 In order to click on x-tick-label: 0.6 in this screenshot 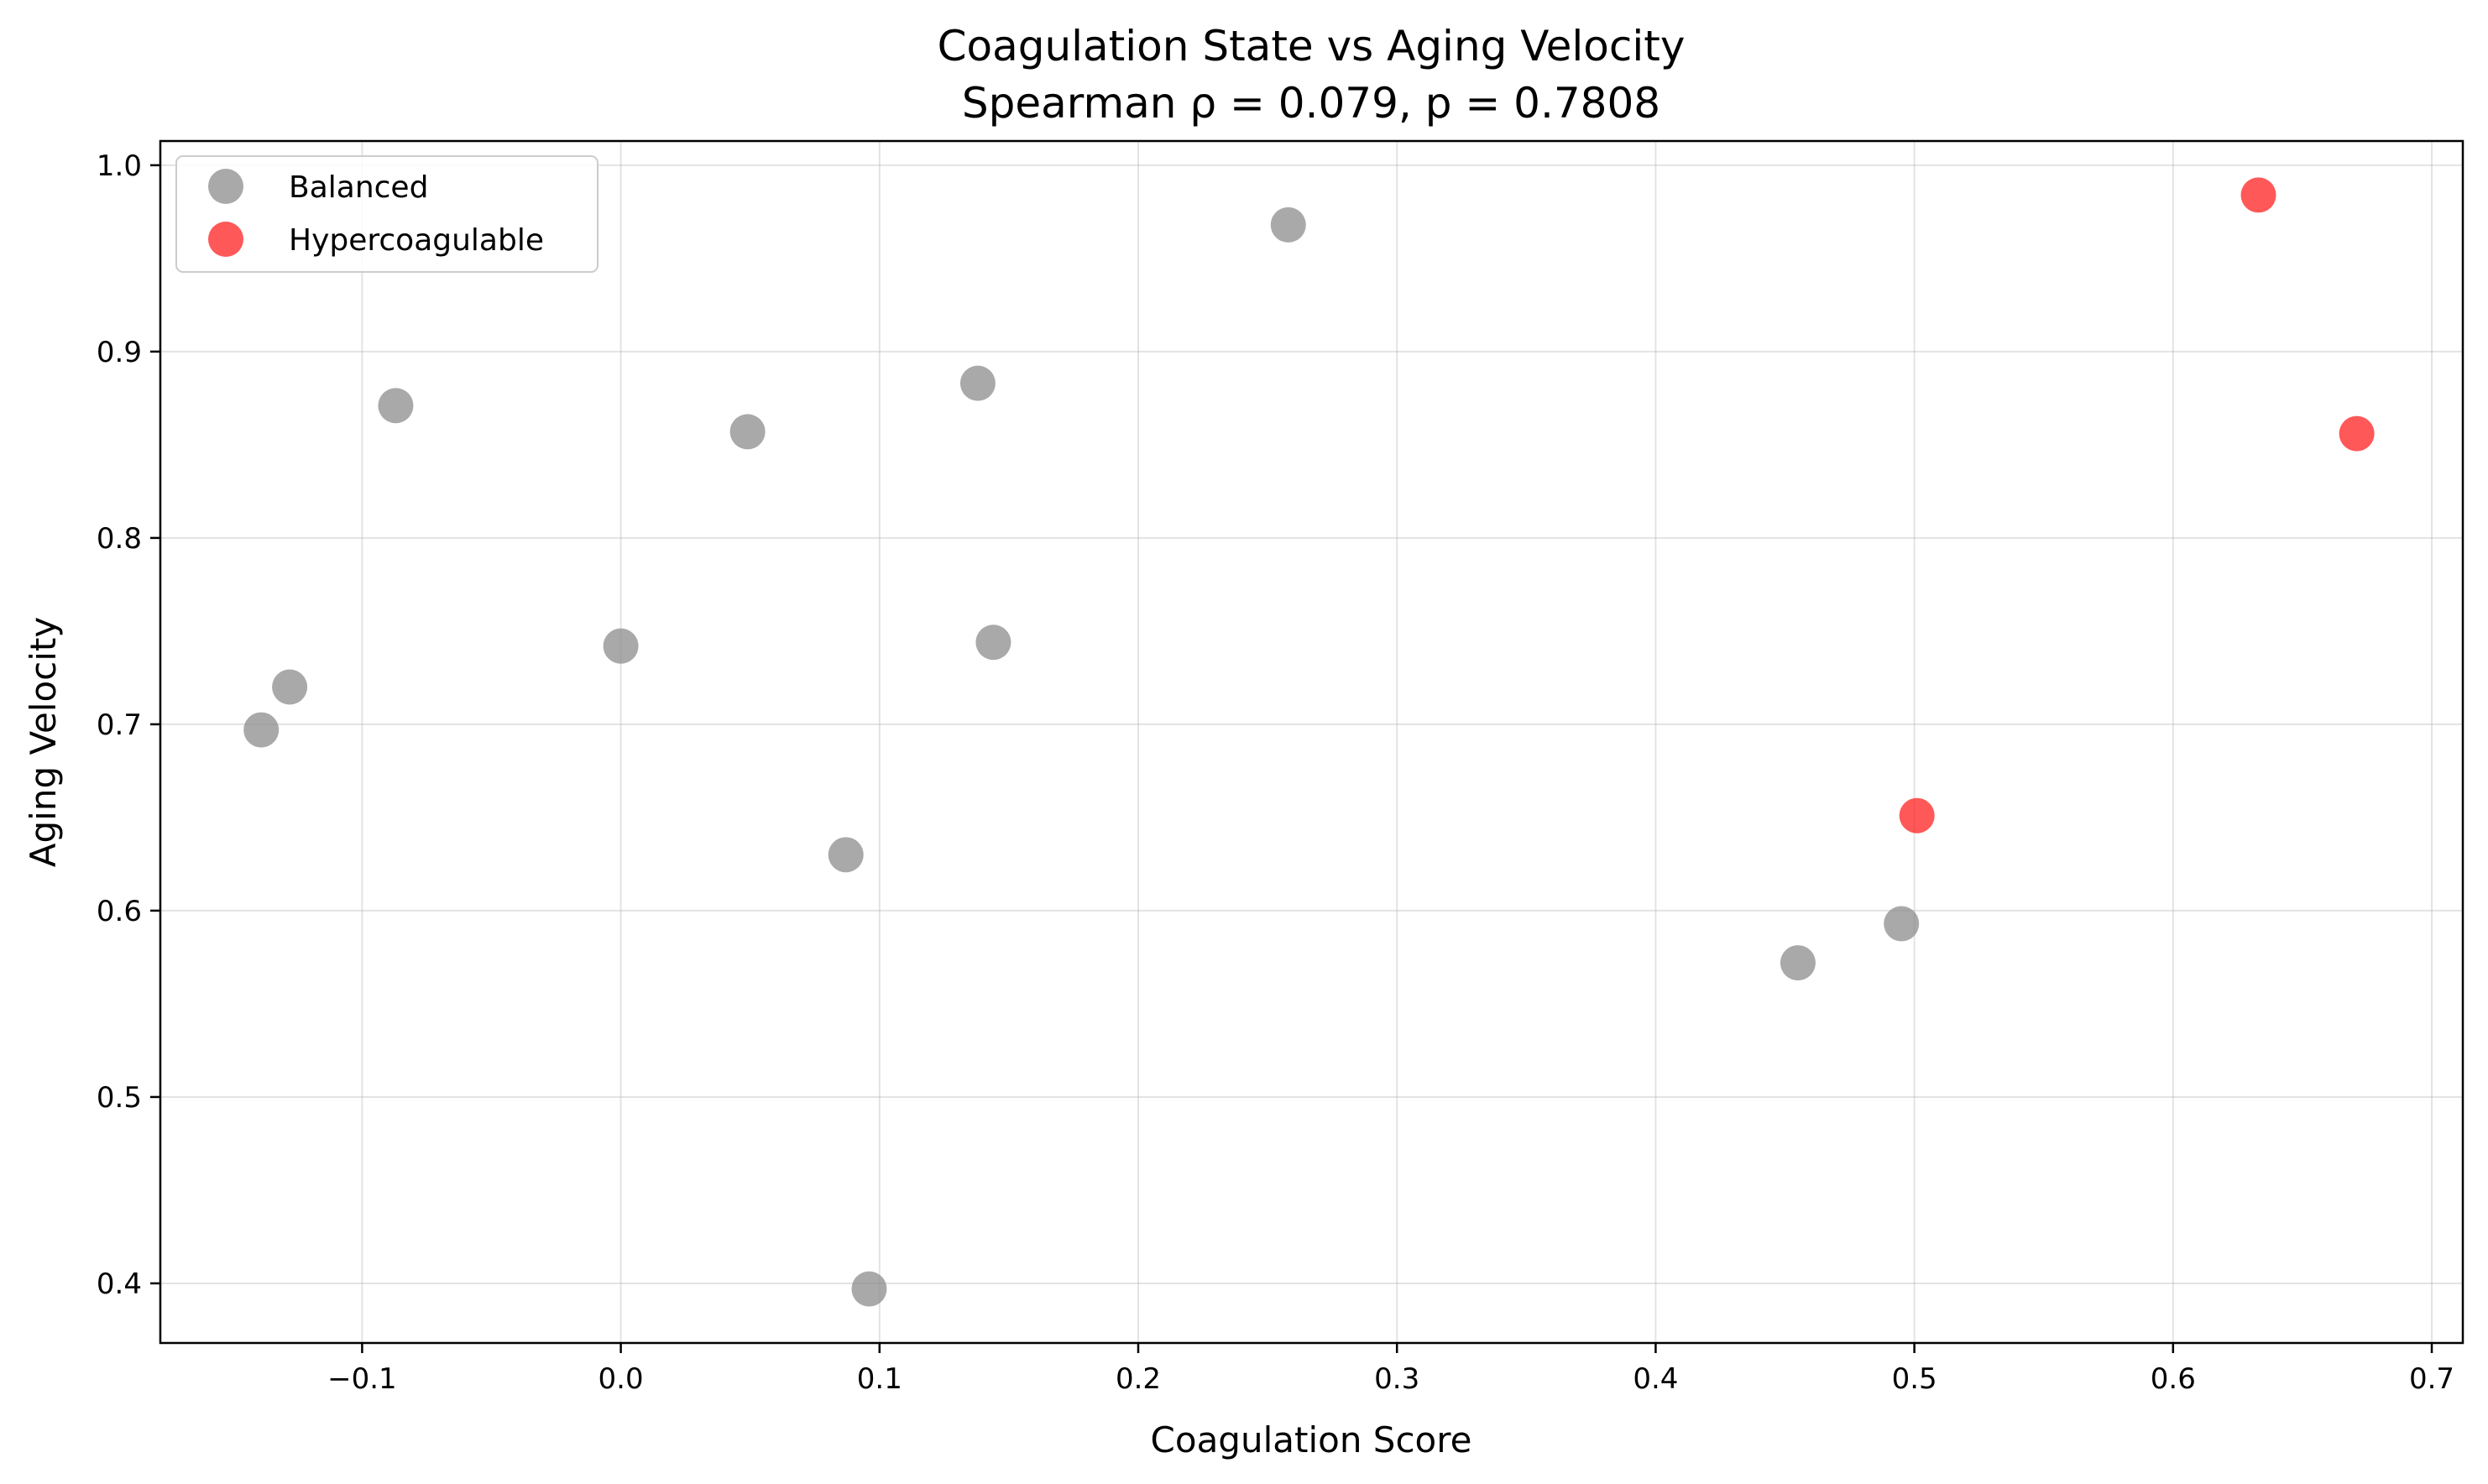, I will do `click(2173, 1379)`.